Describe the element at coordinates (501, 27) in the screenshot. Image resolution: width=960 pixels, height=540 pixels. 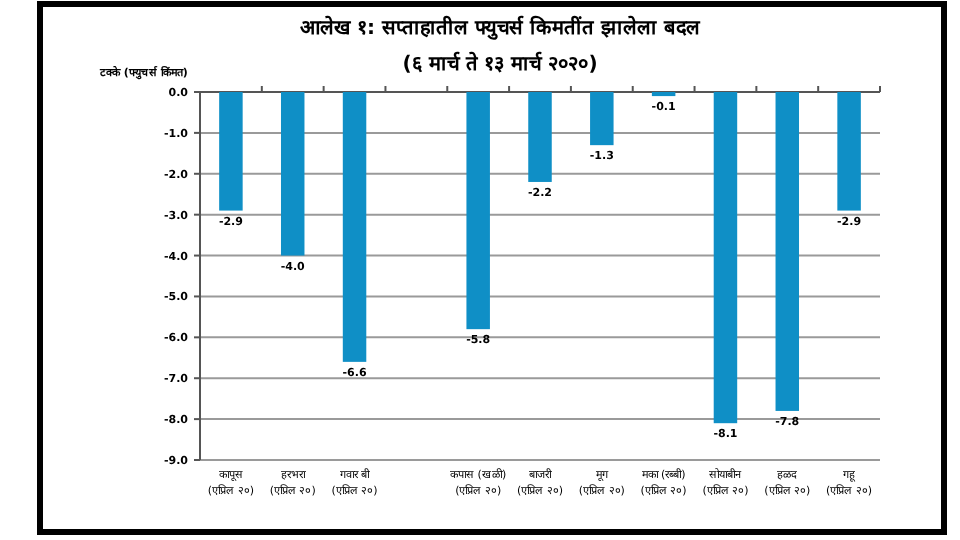
I see `chart-title: आलेख १: सप्ताहातील फ्युचर्स किमतींत झालेला बदल` at that location.